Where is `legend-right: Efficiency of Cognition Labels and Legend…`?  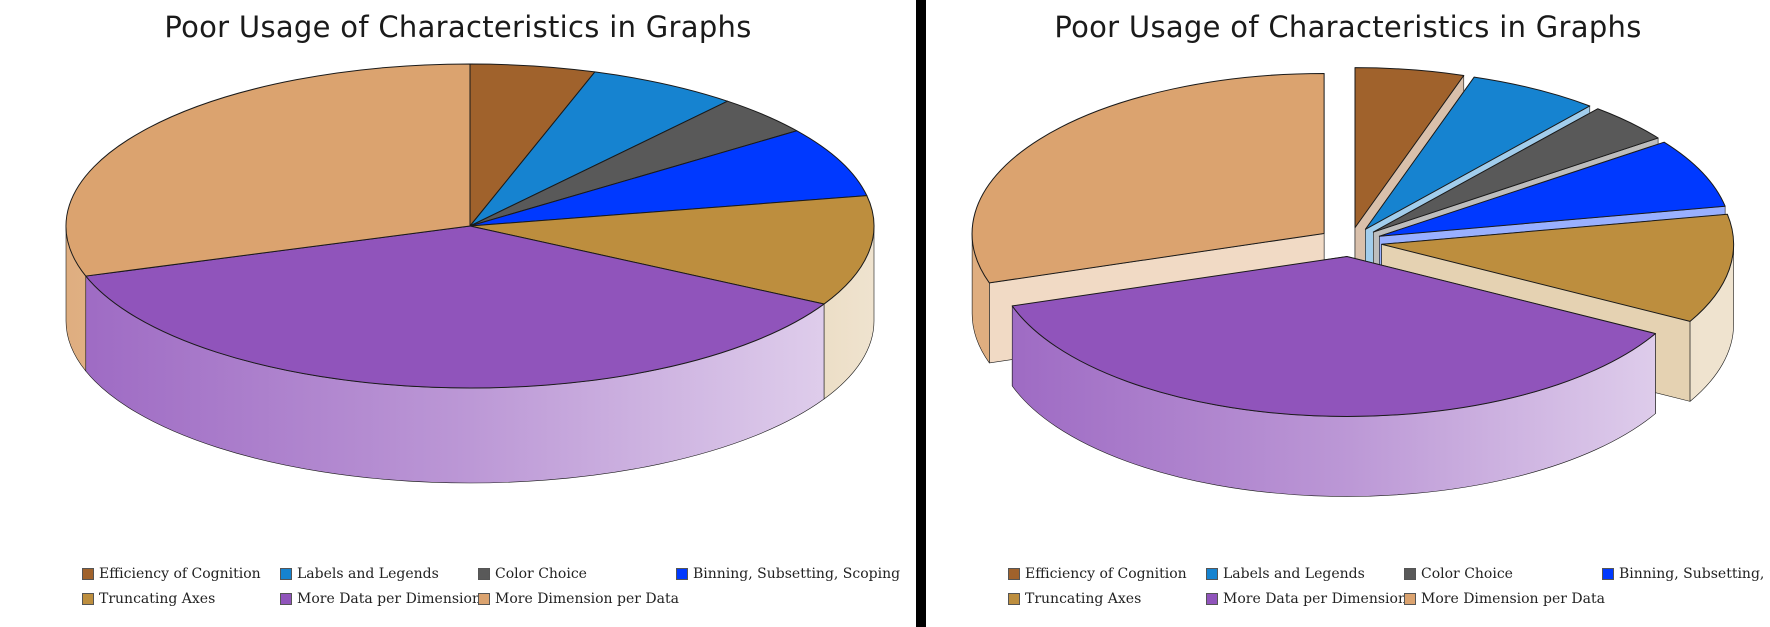
legend-right: Efficiency of Cognition Labels and Legend… is located at coordinates (1389, 586).